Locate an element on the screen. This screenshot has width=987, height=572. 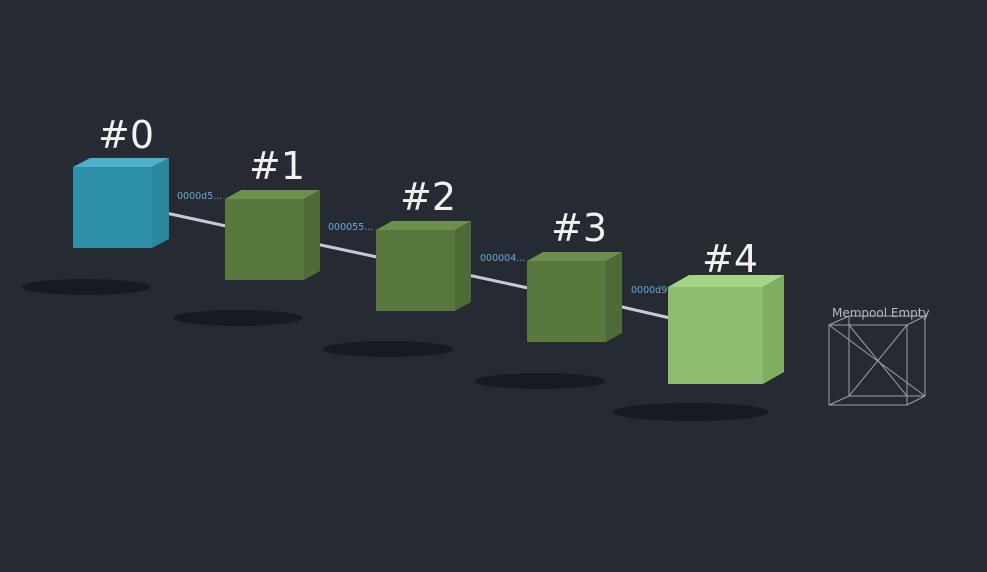
block-0-shadow is located at coordinates (86, 287).